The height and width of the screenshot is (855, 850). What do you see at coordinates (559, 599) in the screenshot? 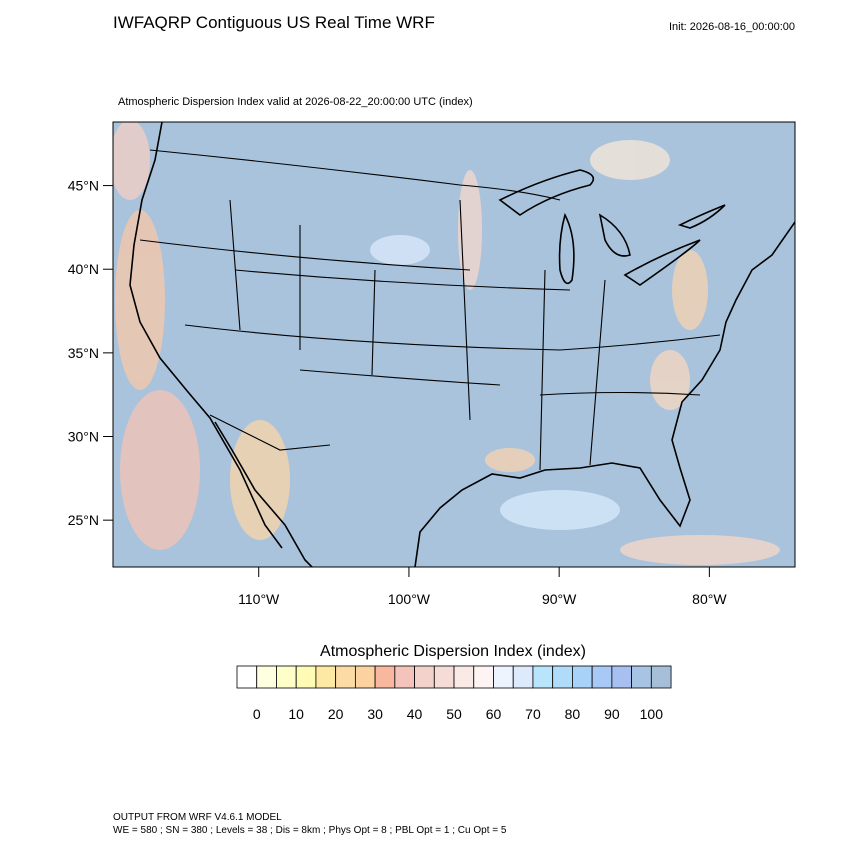
I see `x-tick-label: 90°W` at bounding box center [559, 599].